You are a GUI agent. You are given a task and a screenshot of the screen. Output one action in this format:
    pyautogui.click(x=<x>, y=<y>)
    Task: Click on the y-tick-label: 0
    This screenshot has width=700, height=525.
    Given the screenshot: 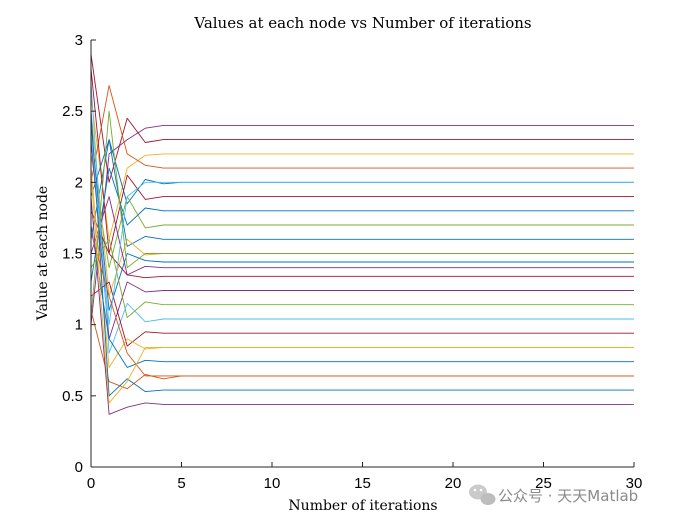 What is the action you would take?
    pyautogui.click(x=79, y=467)
    